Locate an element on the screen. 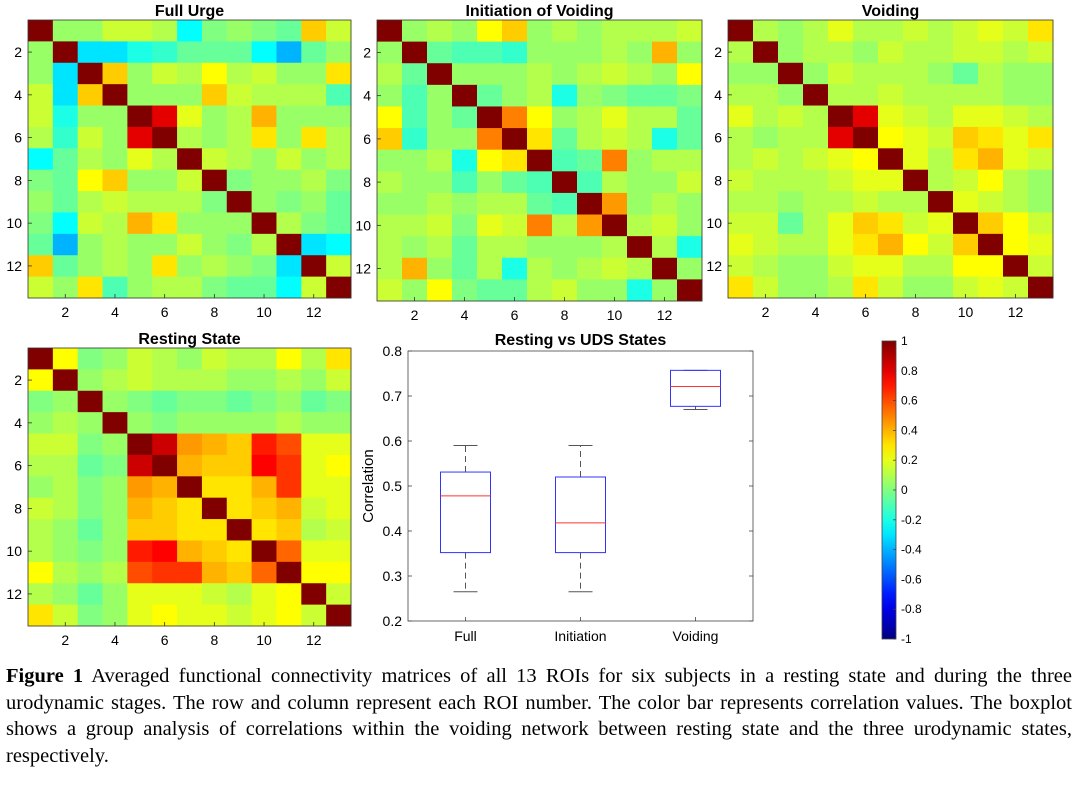 This screenshot has width=1080, height=785. y-tick-label: 0.5 is located at coordinates (393, 486).